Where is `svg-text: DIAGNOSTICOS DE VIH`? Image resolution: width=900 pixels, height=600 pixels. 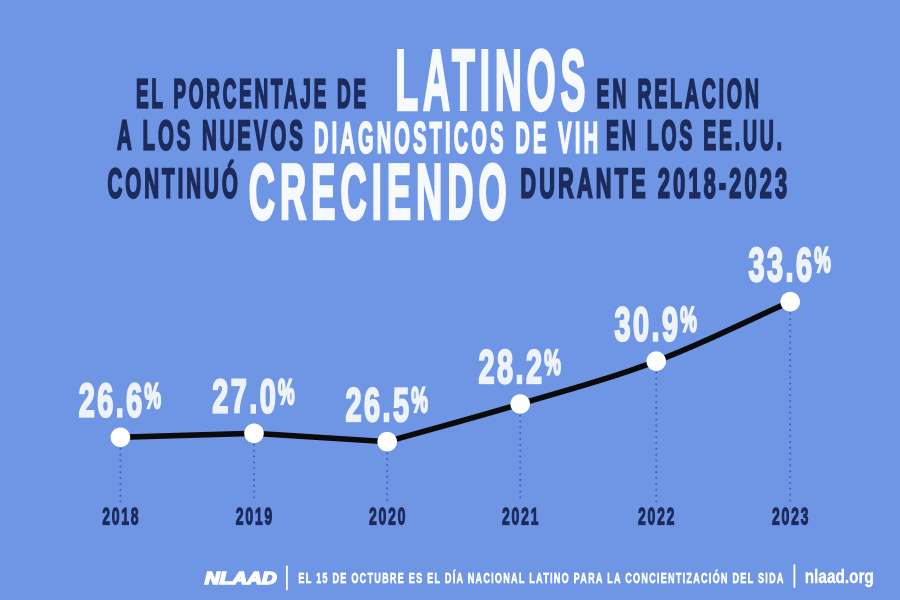 svg-text: DIAGNOSTICOS DE VIH is located at coordinates (457, 138).